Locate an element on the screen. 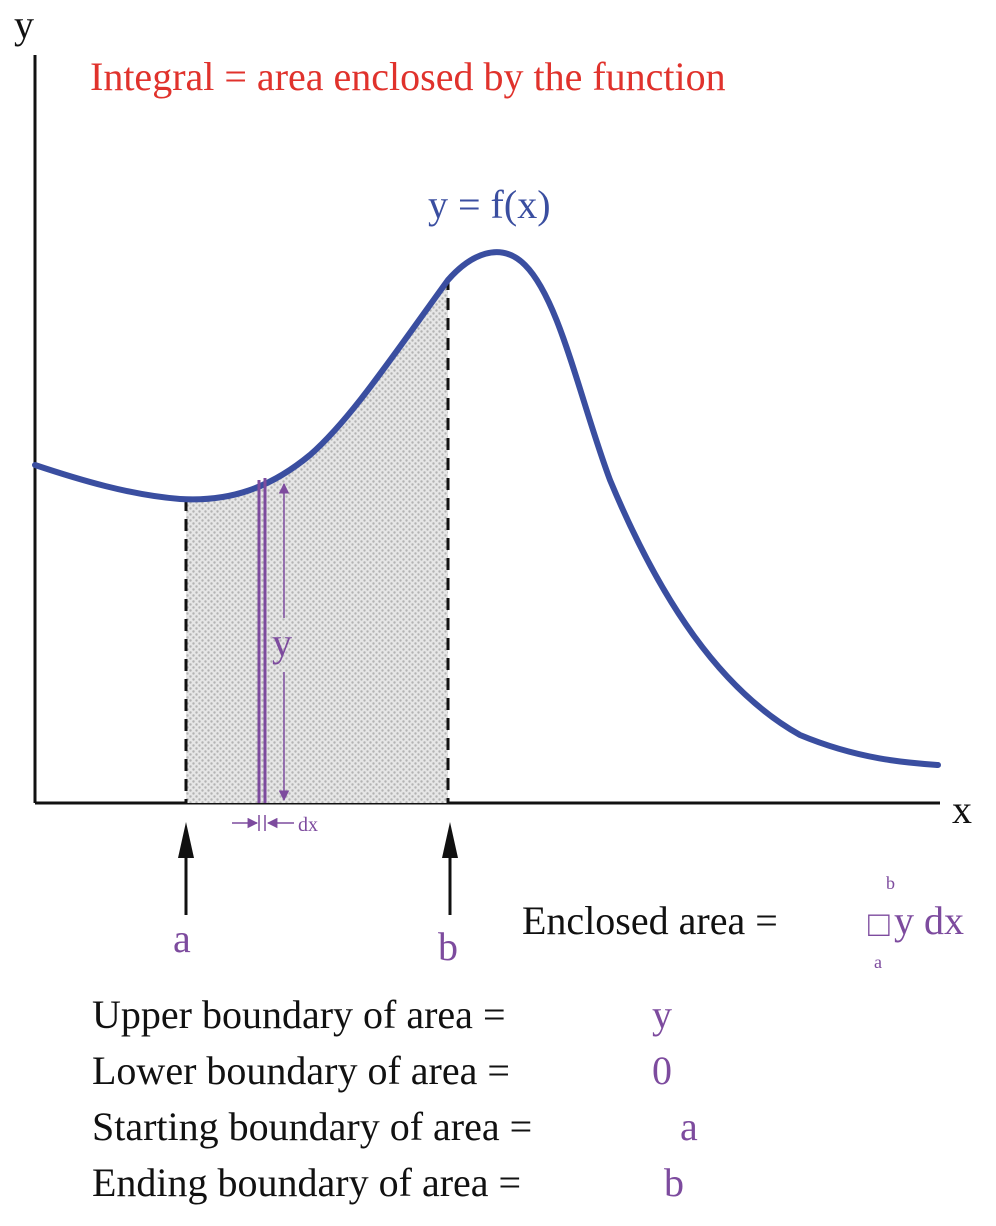 This screenshot has width=996, height=1226. boundary-value-lower: 0 is located at coordinates (662, 1070).